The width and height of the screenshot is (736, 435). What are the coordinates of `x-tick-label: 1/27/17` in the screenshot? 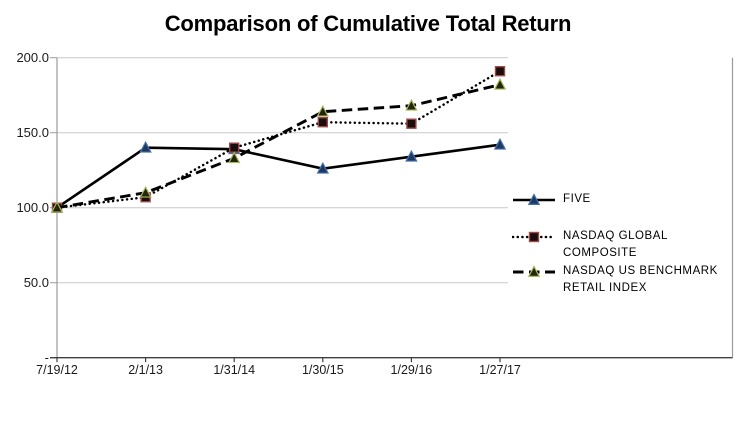 It's located at (500, 370).